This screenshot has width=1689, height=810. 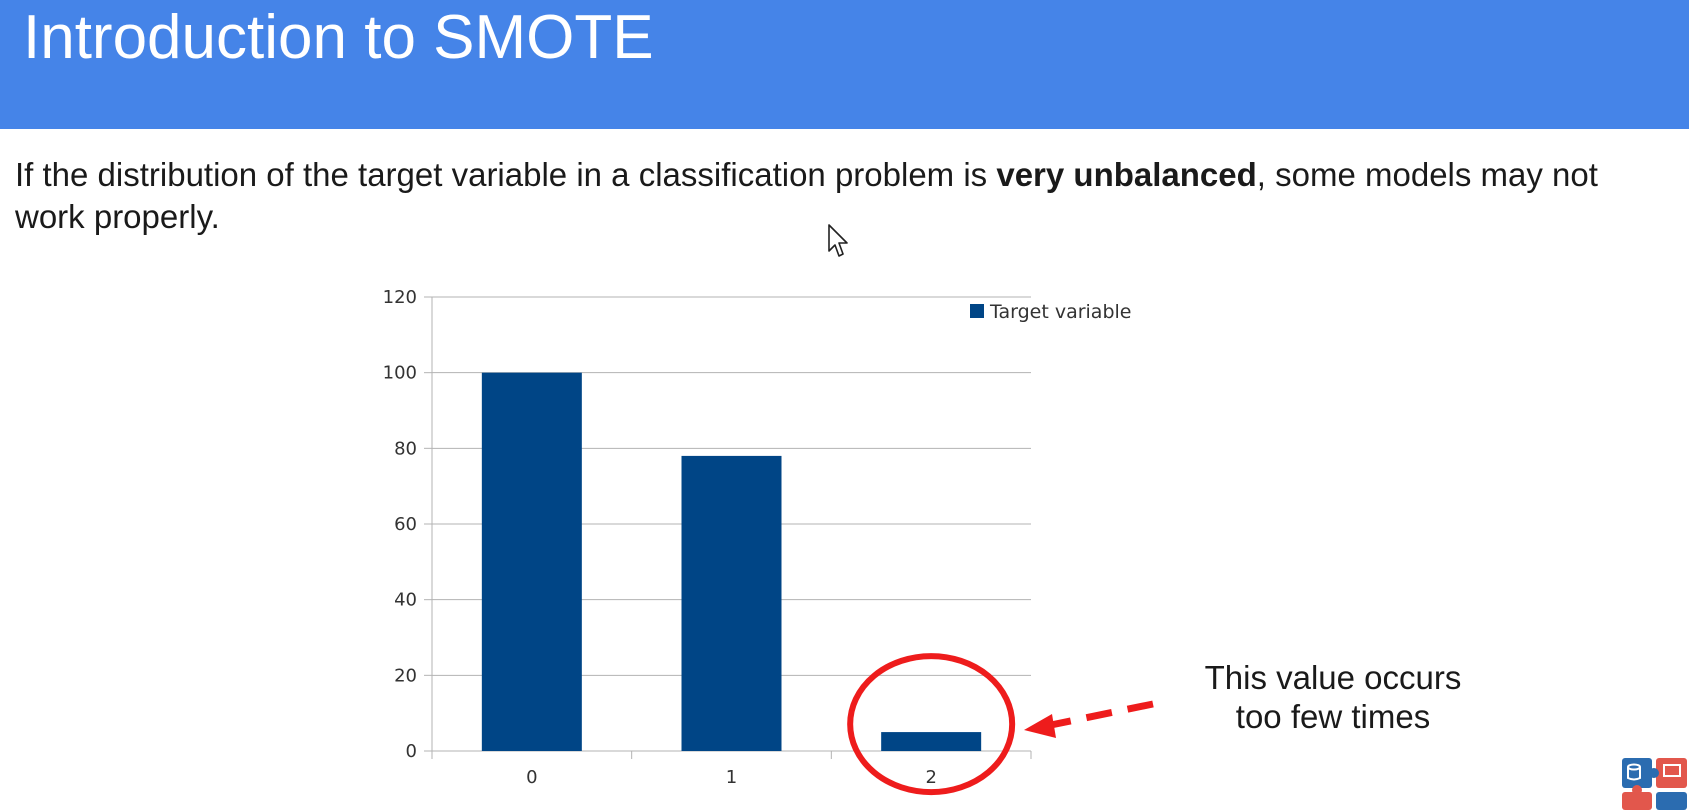 What do you see at coordinates (1333, 677) in the screenshot?
I see `annotation-line-1: This value occurs` at bounding box center [1333, 677].